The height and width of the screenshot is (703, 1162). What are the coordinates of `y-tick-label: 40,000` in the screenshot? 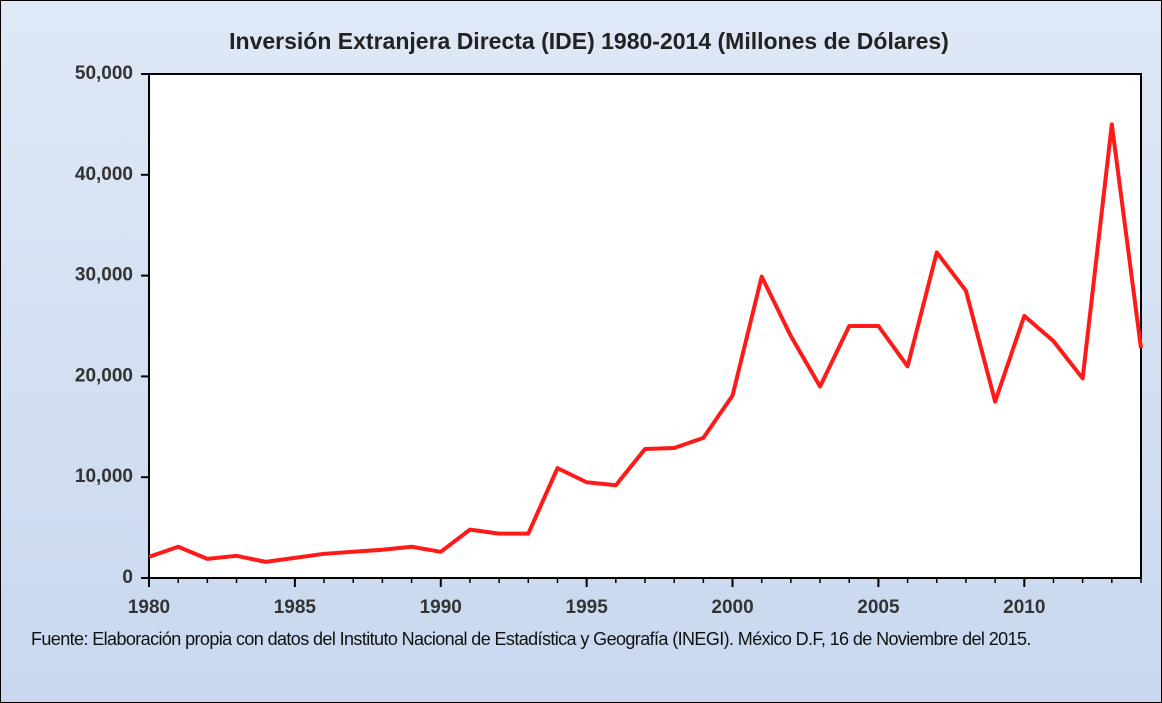 It's located at (104, 174).